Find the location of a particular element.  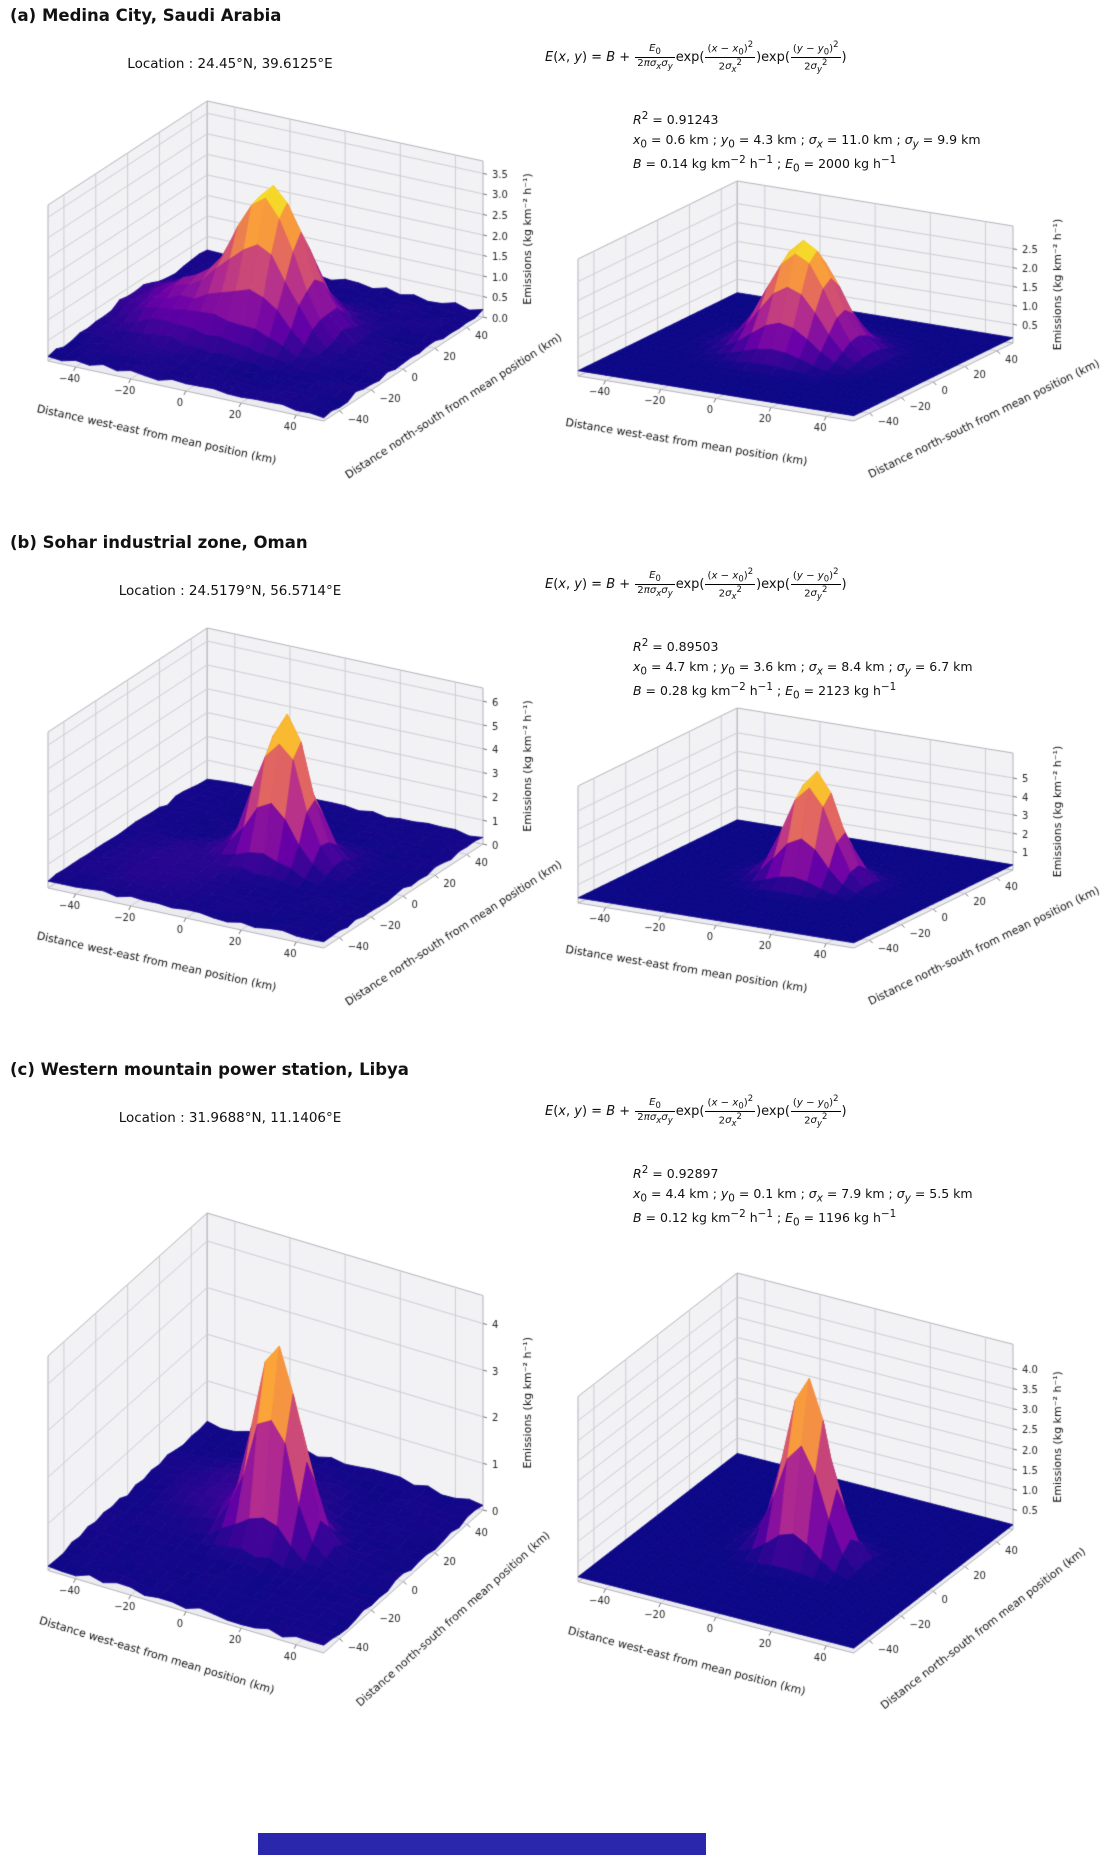

fit-r2-line: R2 = 0.89503 is located at coordinates (676, 646).